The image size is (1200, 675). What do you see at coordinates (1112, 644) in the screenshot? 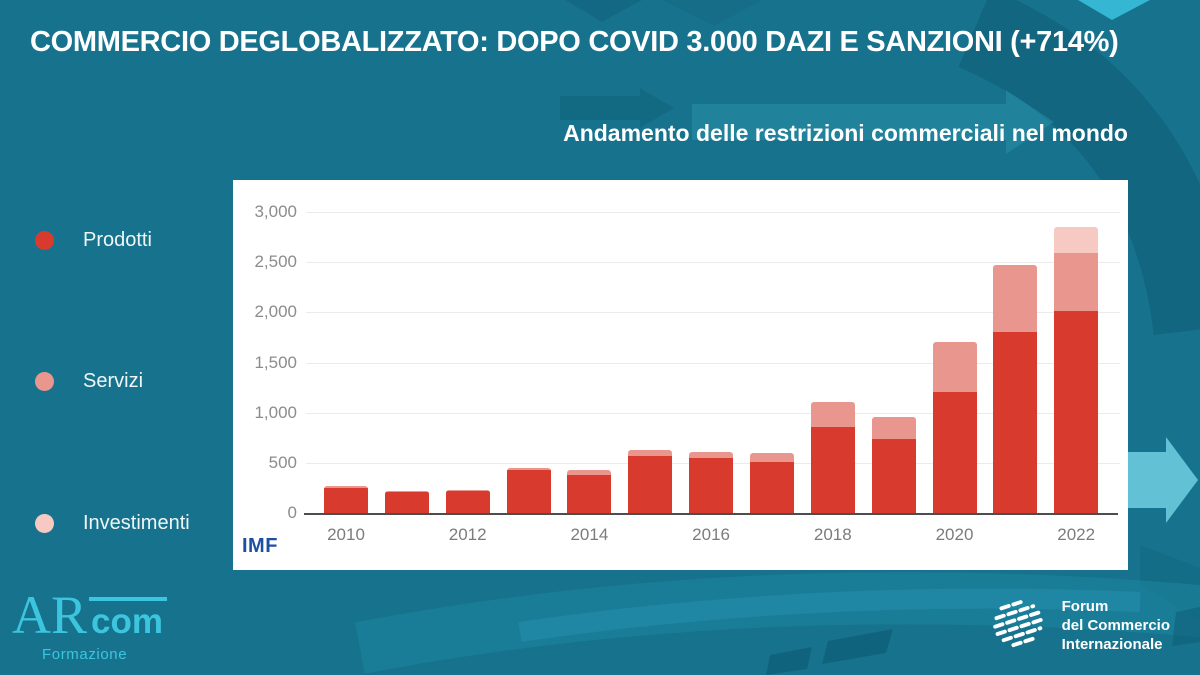
I see `forum-logo-line3: Internazionale` at bounding box center [1112, 644].